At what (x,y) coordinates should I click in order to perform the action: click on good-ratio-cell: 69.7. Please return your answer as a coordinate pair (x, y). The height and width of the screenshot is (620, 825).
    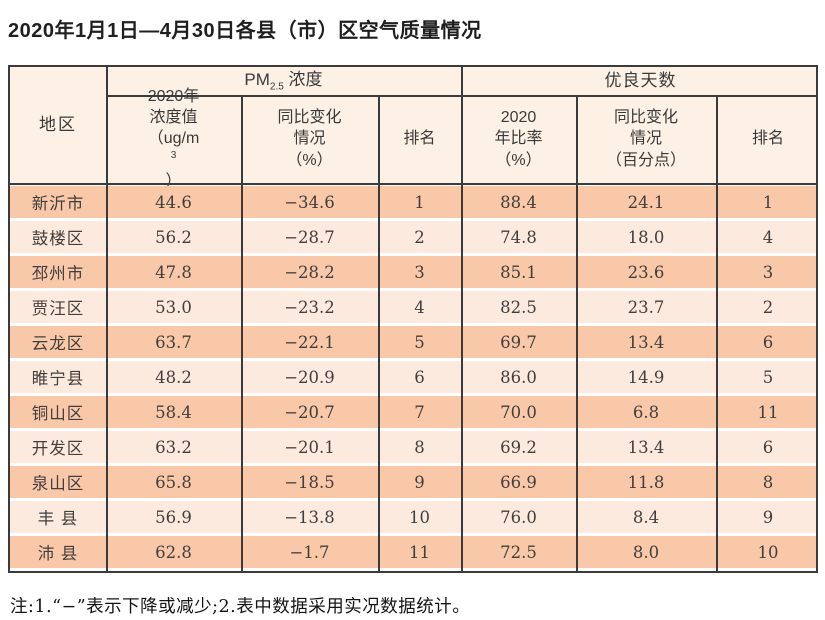
    Looking at the image, I should click on (518, 342).